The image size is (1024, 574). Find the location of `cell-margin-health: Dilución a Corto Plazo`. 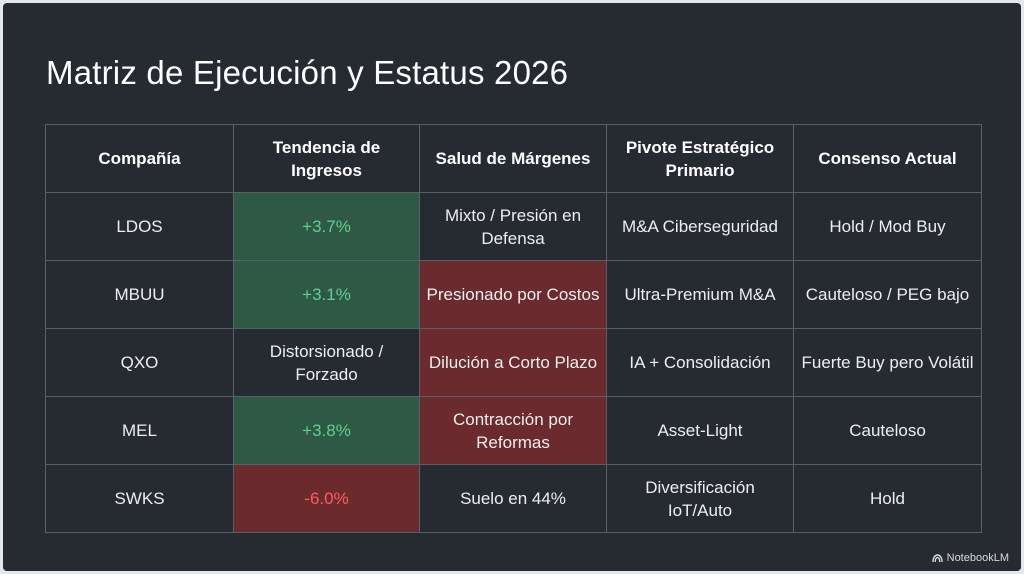

cell-margin-health: Dilución a Corto Plazo is located at coordinates (513, 362).